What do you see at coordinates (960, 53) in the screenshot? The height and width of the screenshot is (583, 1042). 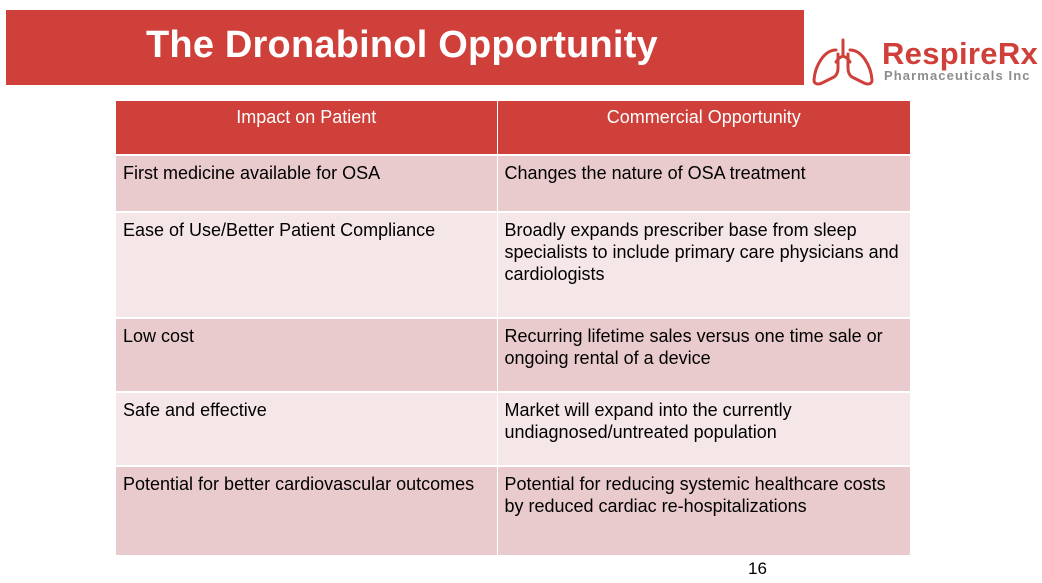 I see `logo-name: RespireRx` at bounding box center [960, 53].